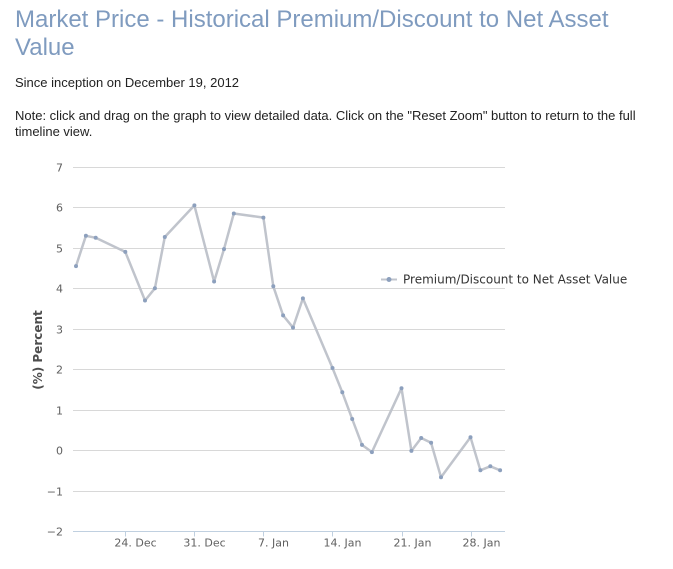  I want to click on y-tick-label: 7, so click(59, 168).